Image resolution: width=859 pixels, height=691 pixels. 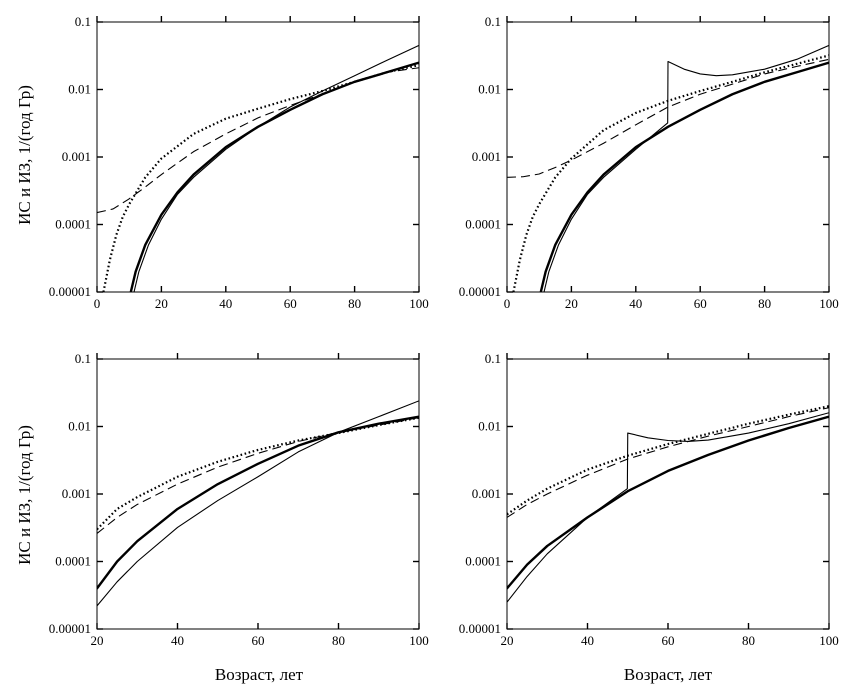 I want to click on x-axis-title-left: Возраст, лет, so click(x=259, y=674).